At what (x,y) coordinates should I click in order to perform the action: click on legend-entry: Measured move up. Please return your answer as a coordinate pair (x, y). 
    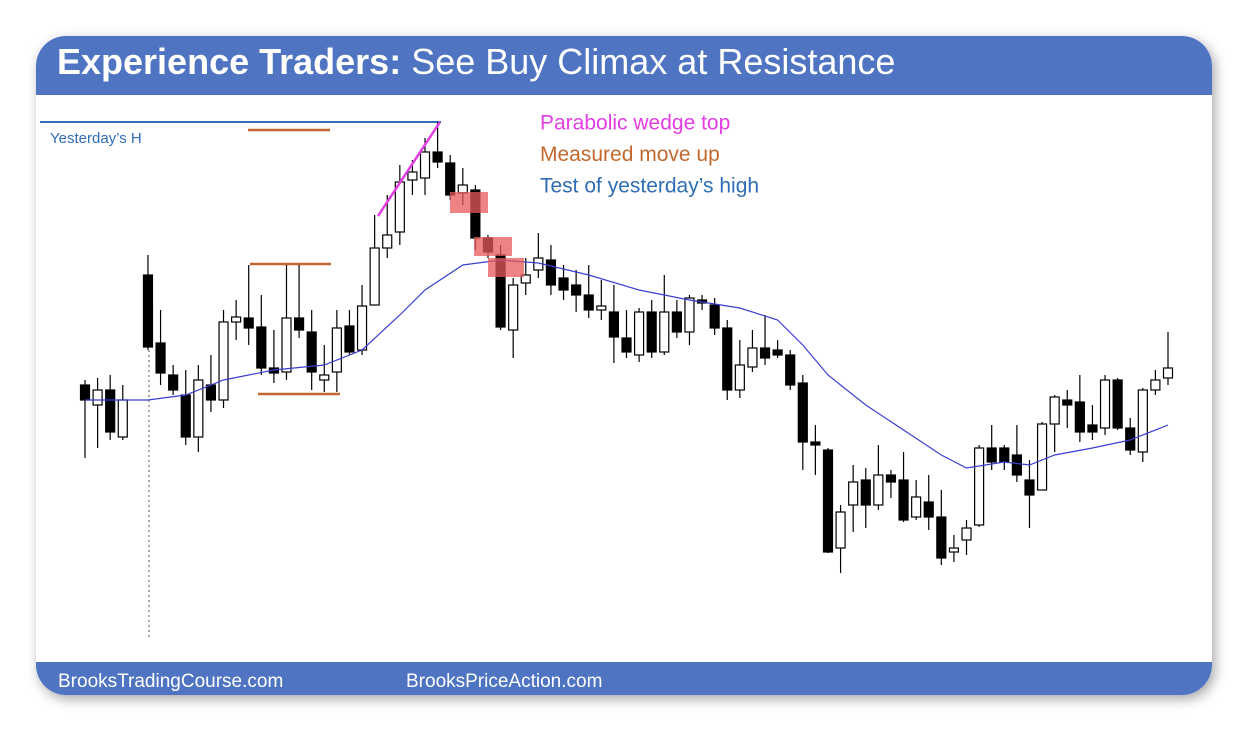
    Looking at the image, I should click on (630, 154).